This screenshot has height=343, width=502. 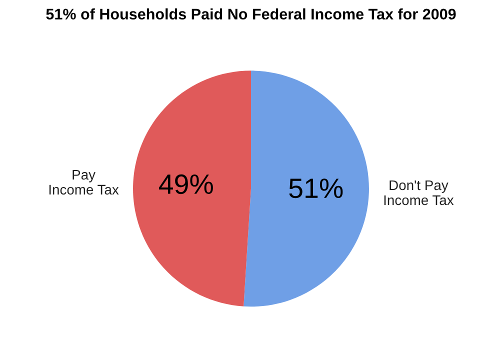 I want to click on slice-label: Pay Income Tax, so click(x=84, y=182).